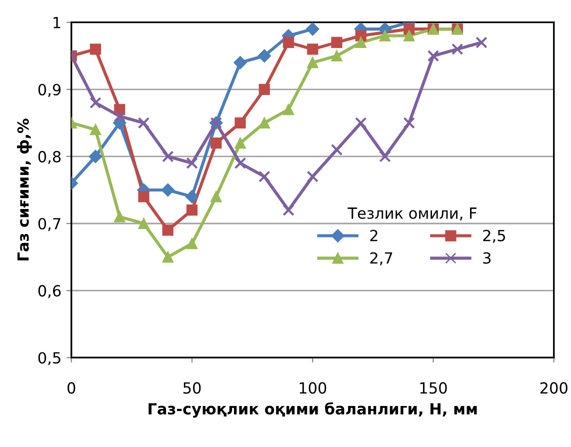  What do you see at coordinates (494, 236) in the screenshot?
I see `legend-label: 2,5` at bounding box center [494, 236].